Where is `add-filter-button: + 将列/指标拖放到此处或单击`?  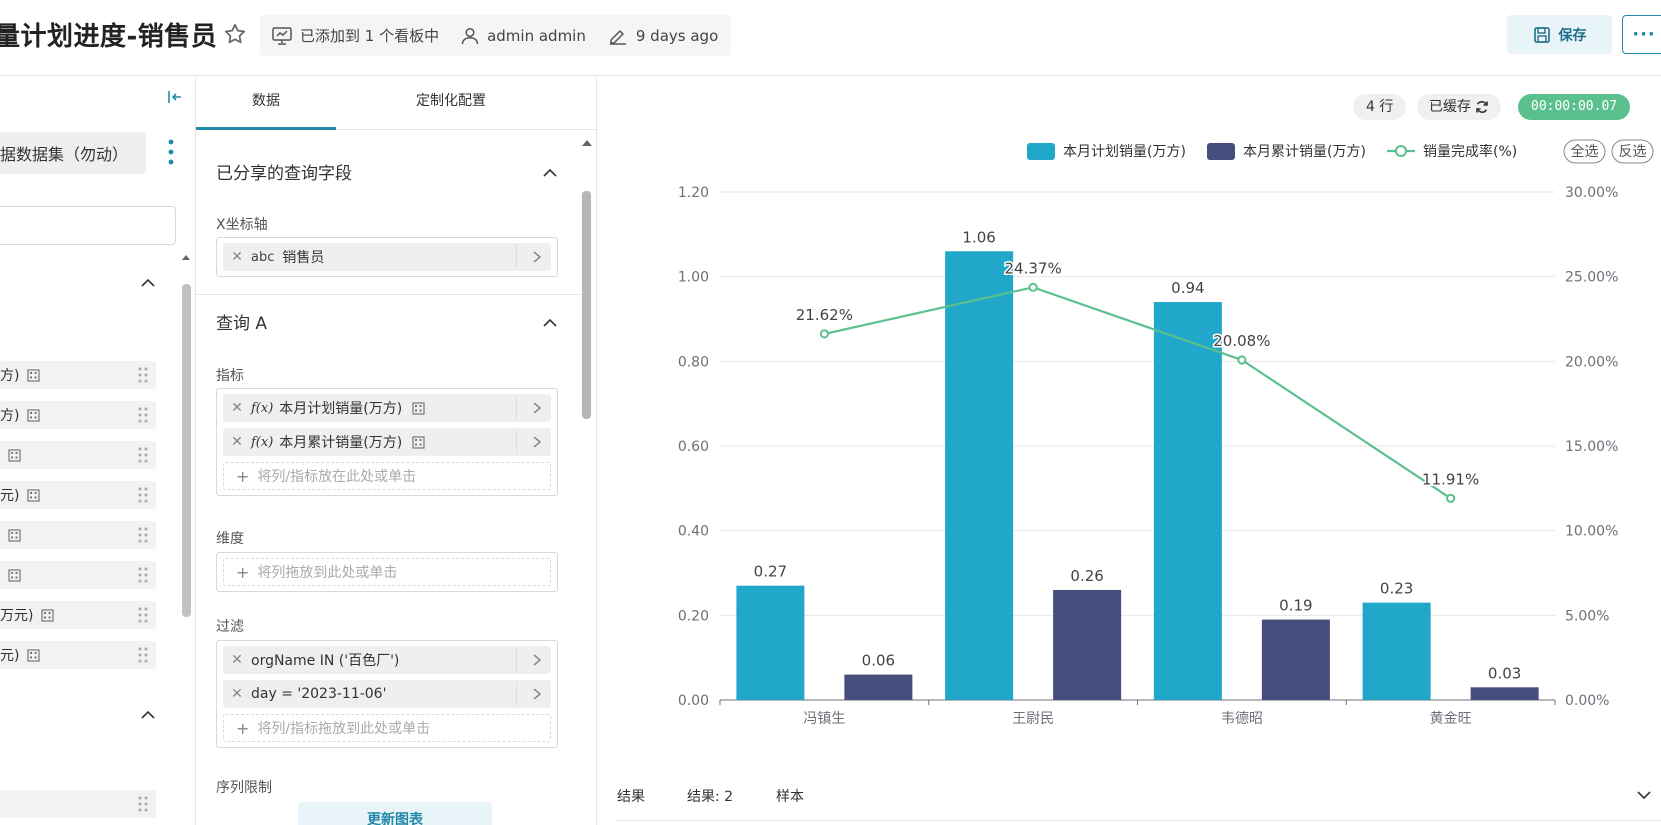
add-filter-button: + 将列/指标拖放到此处或单击 is located at coordinates (387, 728).